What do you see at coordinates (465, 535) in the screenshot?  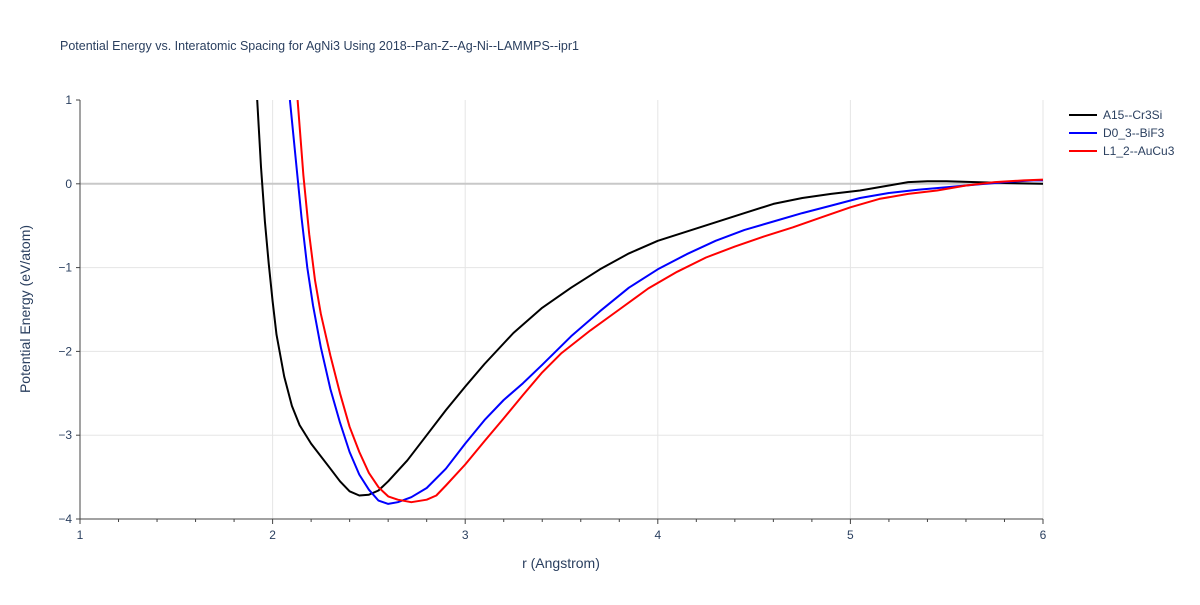 I see `x-tick-label: 3` at bounding box center [465, 535].